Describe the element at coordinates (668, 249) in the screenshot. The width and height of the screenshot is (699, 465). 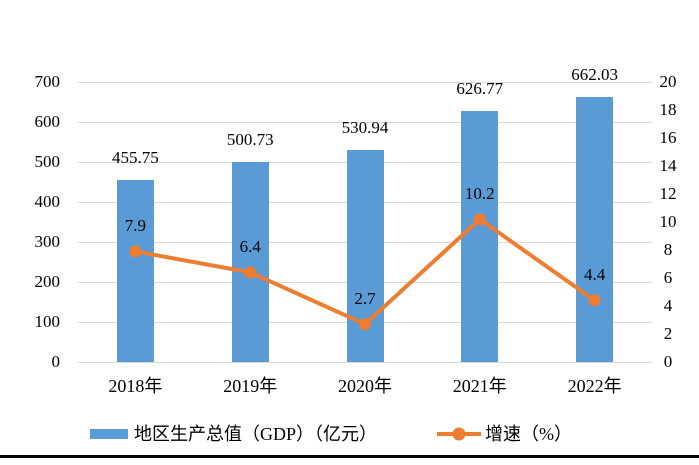
I see `right-axis-tick: 8` at that location.